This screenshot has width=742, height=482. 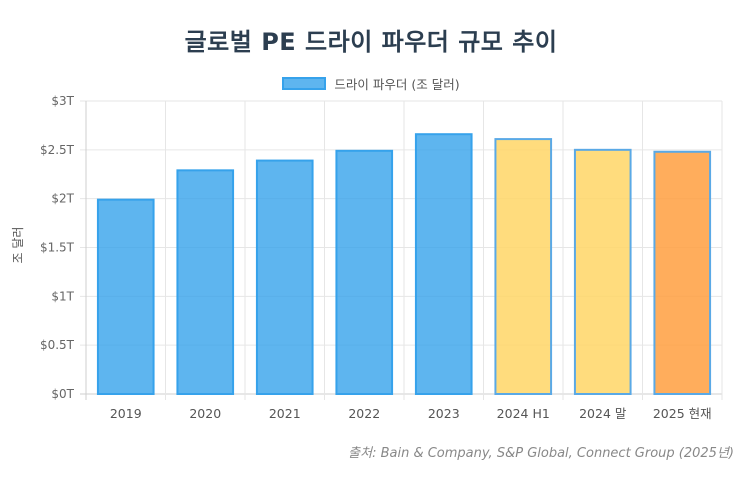 I want to click on x-tick-label: 2021, so click(x=285, y=413).